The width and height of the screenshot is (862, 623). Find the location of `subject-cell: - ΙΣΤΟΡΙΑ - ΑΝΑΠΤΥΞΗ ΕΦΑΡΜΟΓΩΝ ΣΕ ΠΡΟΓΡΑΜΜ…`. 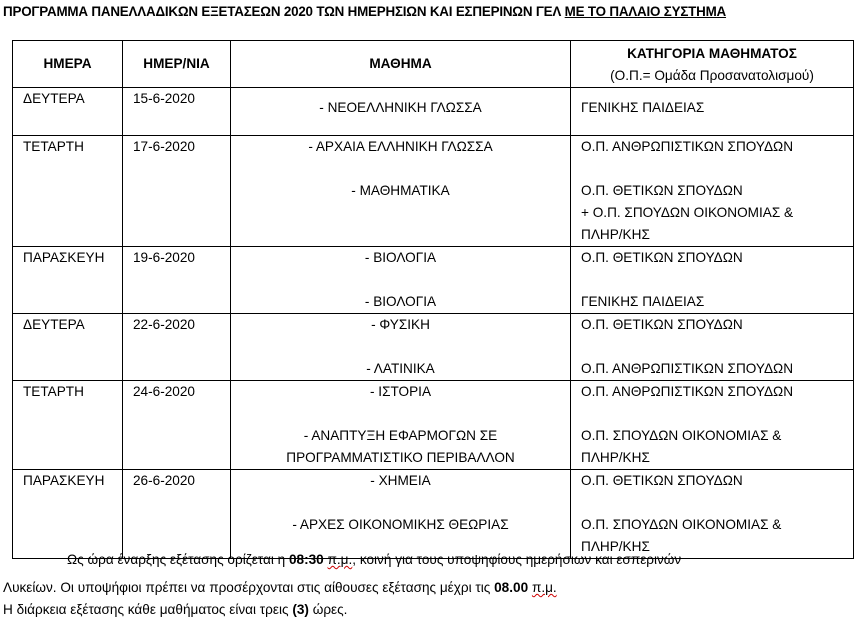

subject-cell: - ΙΣΤΟΡΙΑ - ΑΝΑΠΤΥΞΗ ΕΦΑΡΜΟΓΩΝ ΣΕ ΠΡΟΓΡΑΜΜ… is located at coordinates (400, 425).